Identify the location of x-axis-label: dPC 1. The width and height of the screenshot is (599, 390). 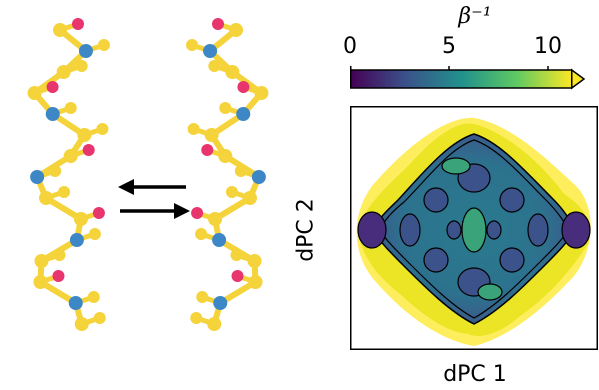
(475, 374).